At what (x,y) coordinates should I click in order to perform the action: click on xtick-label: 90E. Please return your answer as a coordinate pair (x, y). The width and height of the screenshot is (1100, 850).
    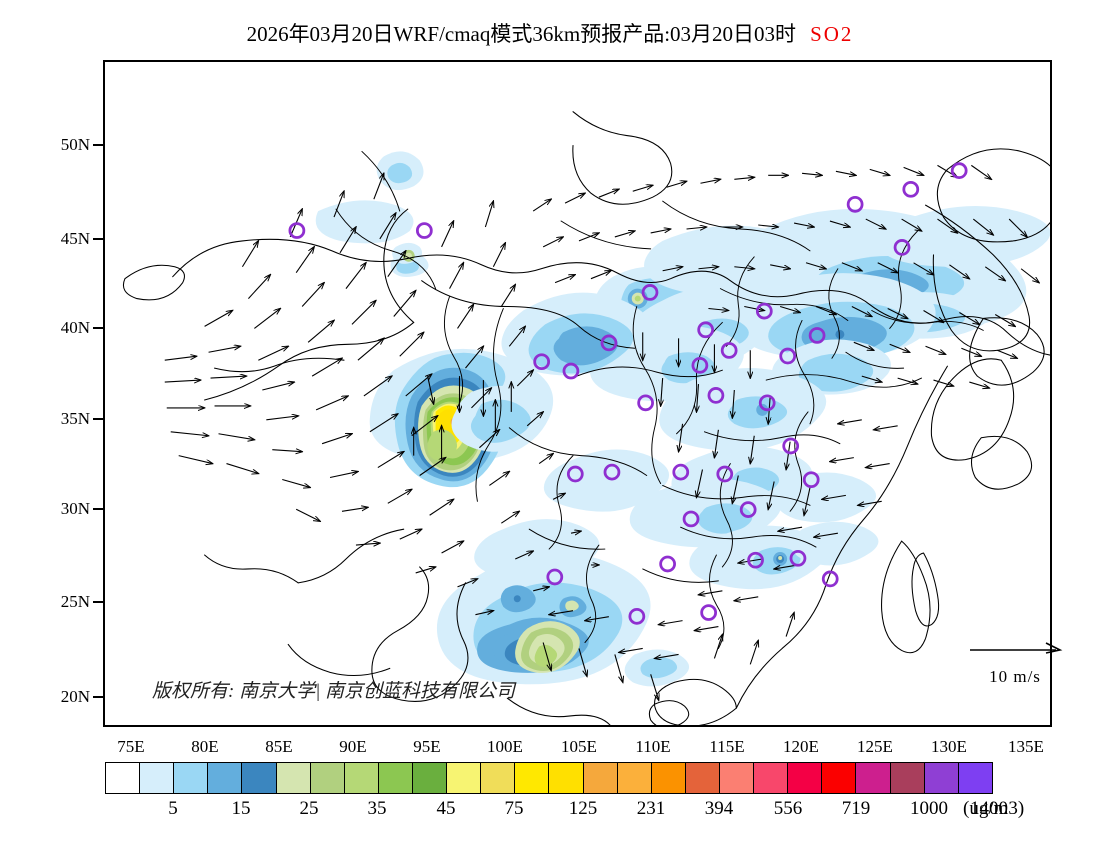
    Looking at the image, I should click on (353, 746).